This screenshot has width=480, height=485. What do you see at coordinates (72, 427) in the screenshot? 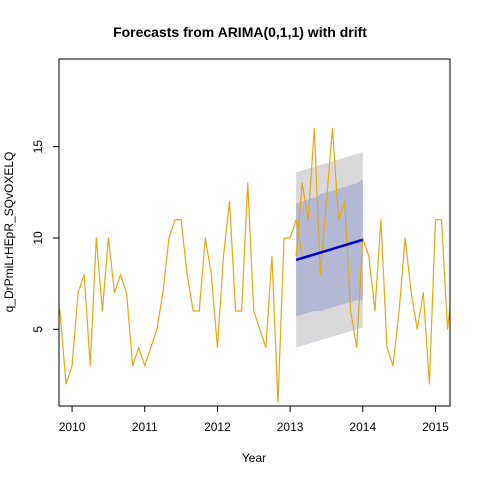
I see `x-tick-label: 2010` at bounding box center [72, 427].